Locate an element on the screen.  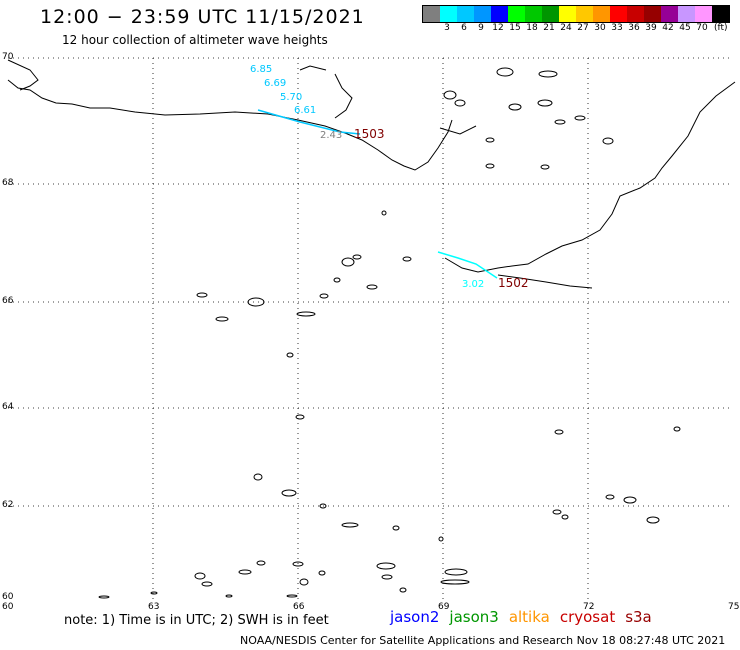
altimeter-track is located at coordinates (377, 194).